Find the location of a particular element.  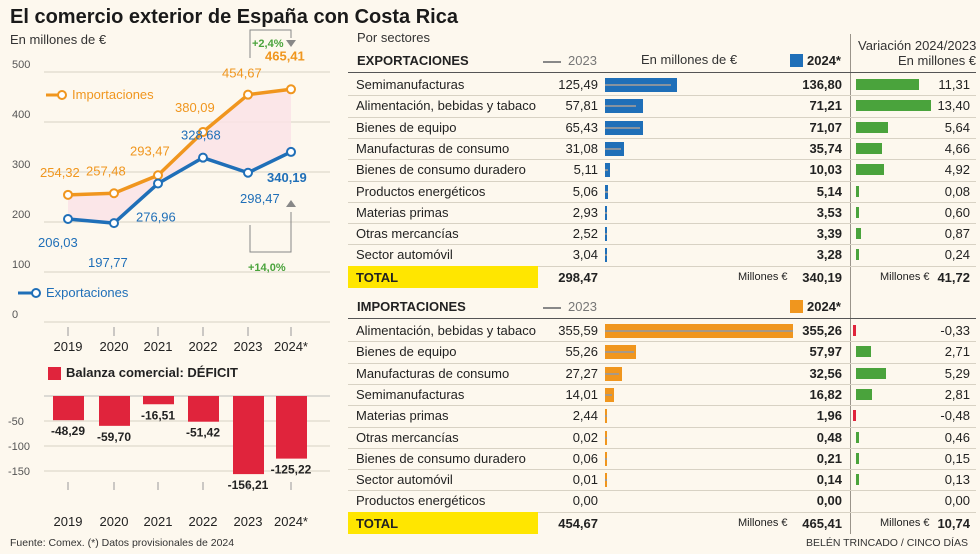

imports-value-2023: 55,26 is located at coordinates (581, 352).